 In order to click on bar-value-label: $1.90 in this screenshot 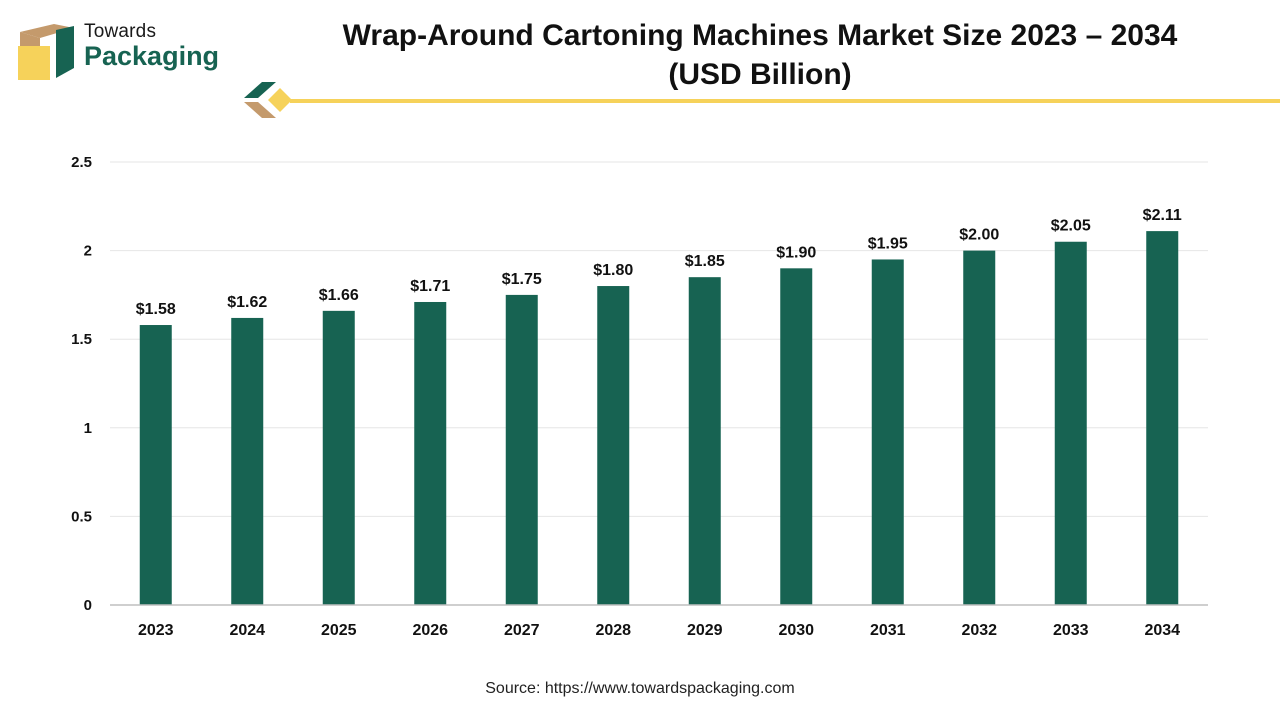, I will do `click(796, 252)`.